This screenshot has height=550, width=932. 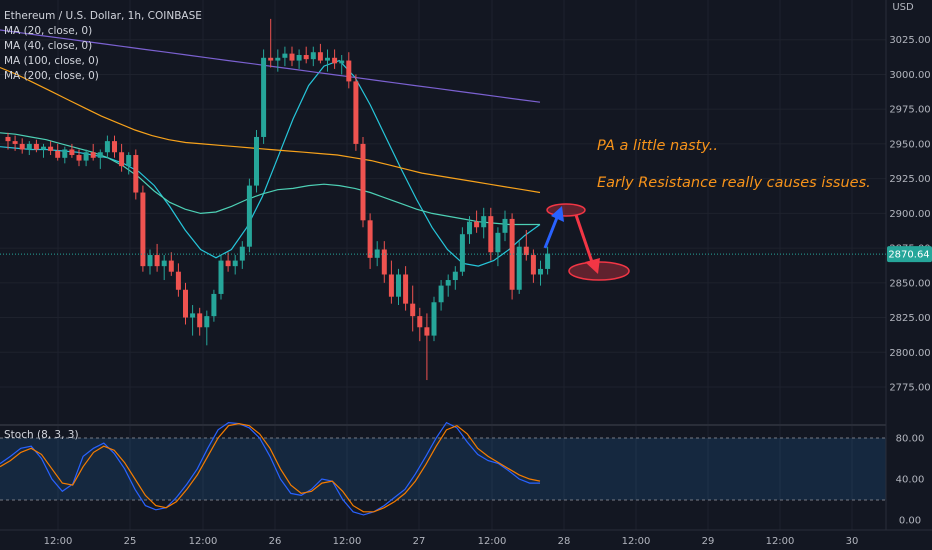 I want to click on ma40-legend: MA (40, close, 0), so click(x=48, y=46).